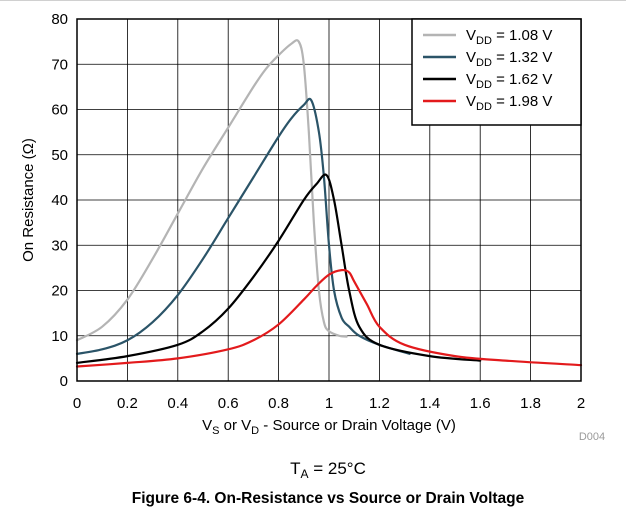  Describe the element at coordinates (59, 245) in the screenshot. I see `y-tick-label: 30` at that location.